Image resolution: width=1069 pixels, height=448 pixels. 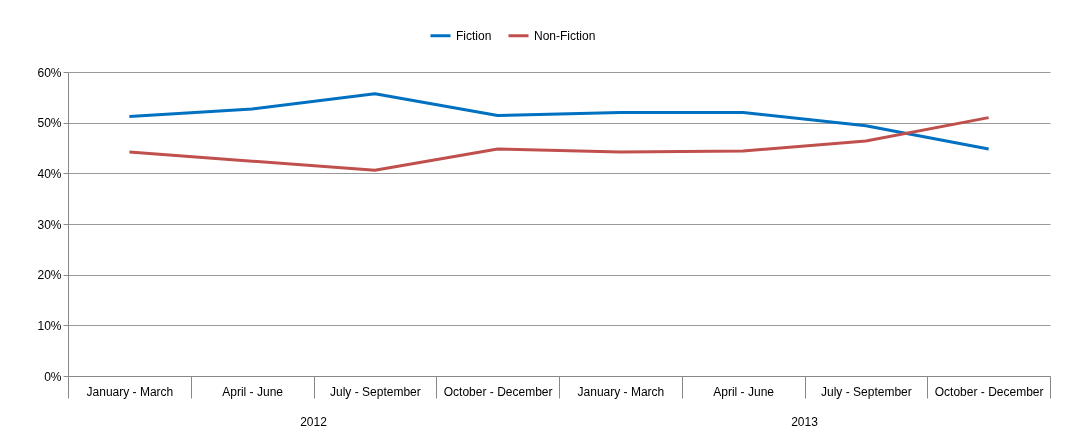 What do you see at coordinates (805, 422) in the screenshot?
I see `text: 2013` at bounding box center [805, 422].